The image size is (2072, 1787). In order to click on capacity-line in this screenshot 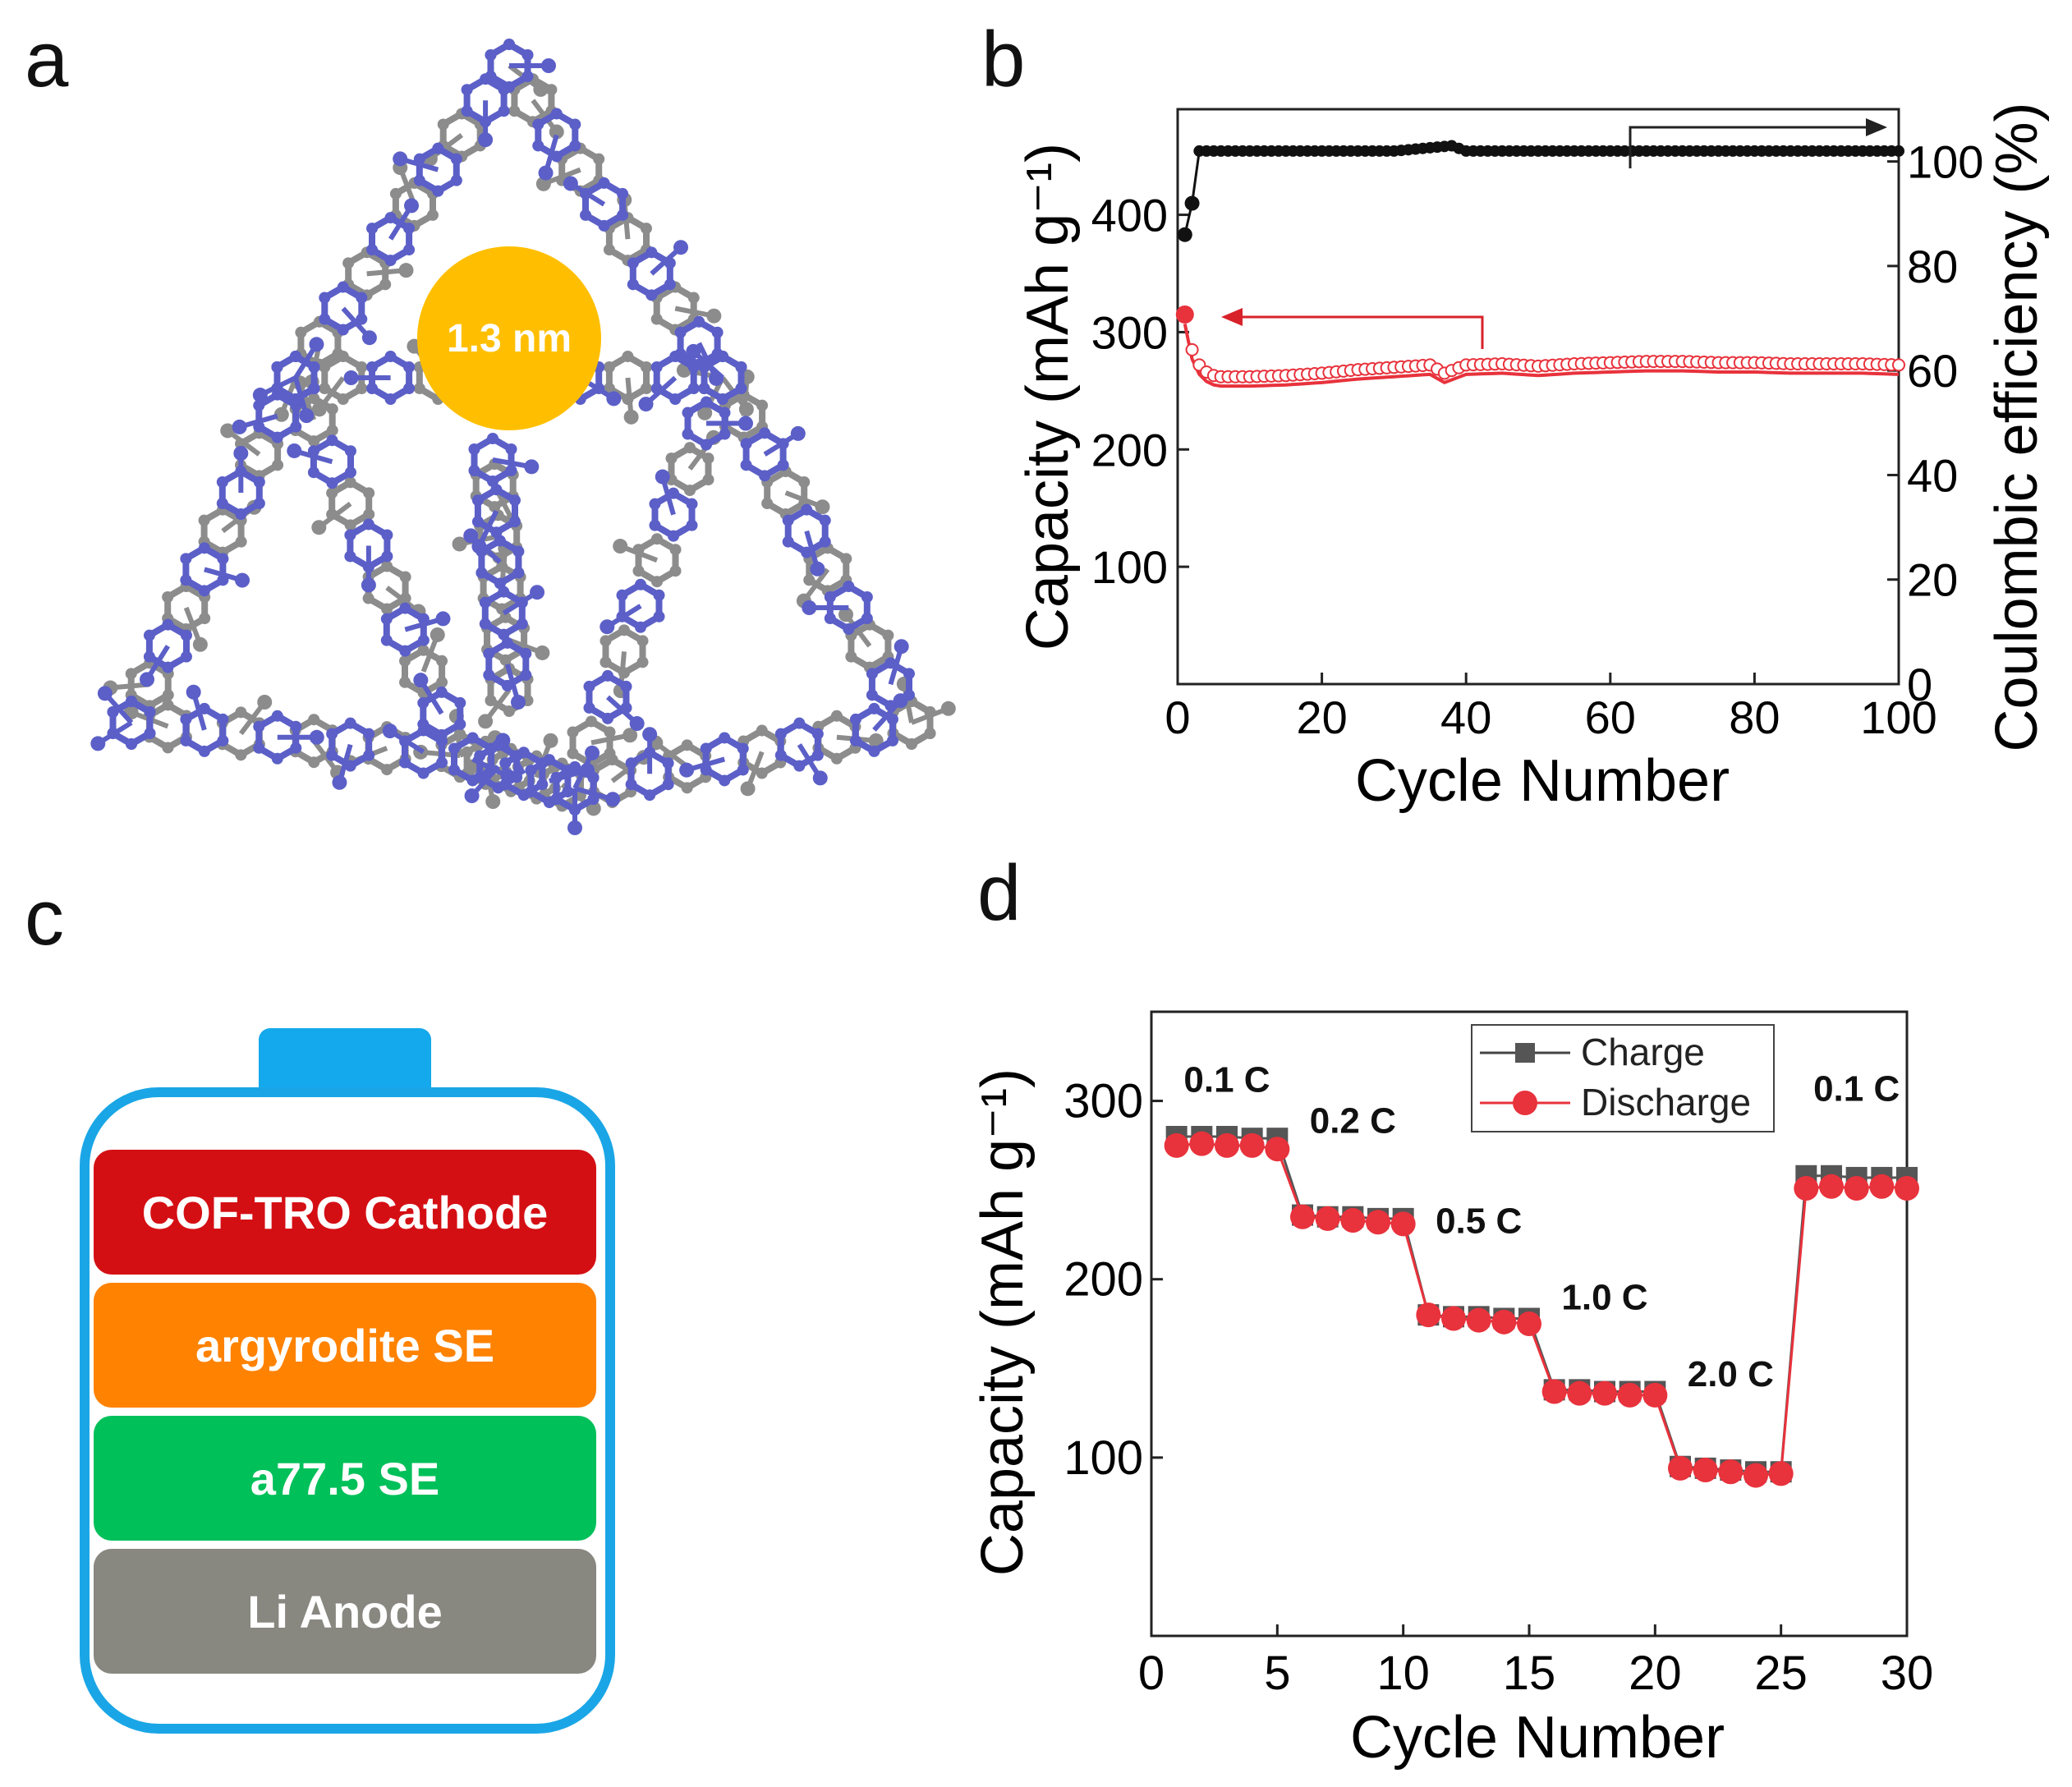, I will do `click(1541, 356)`.